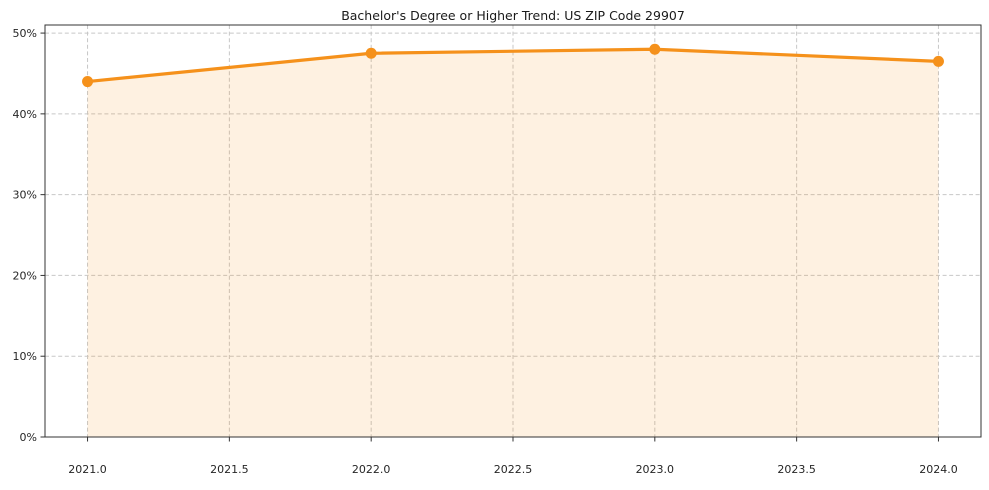  Describe the element at coordinates (513, 469) in the screenshot. I see `x-tick-label: 2022.5` at that location.